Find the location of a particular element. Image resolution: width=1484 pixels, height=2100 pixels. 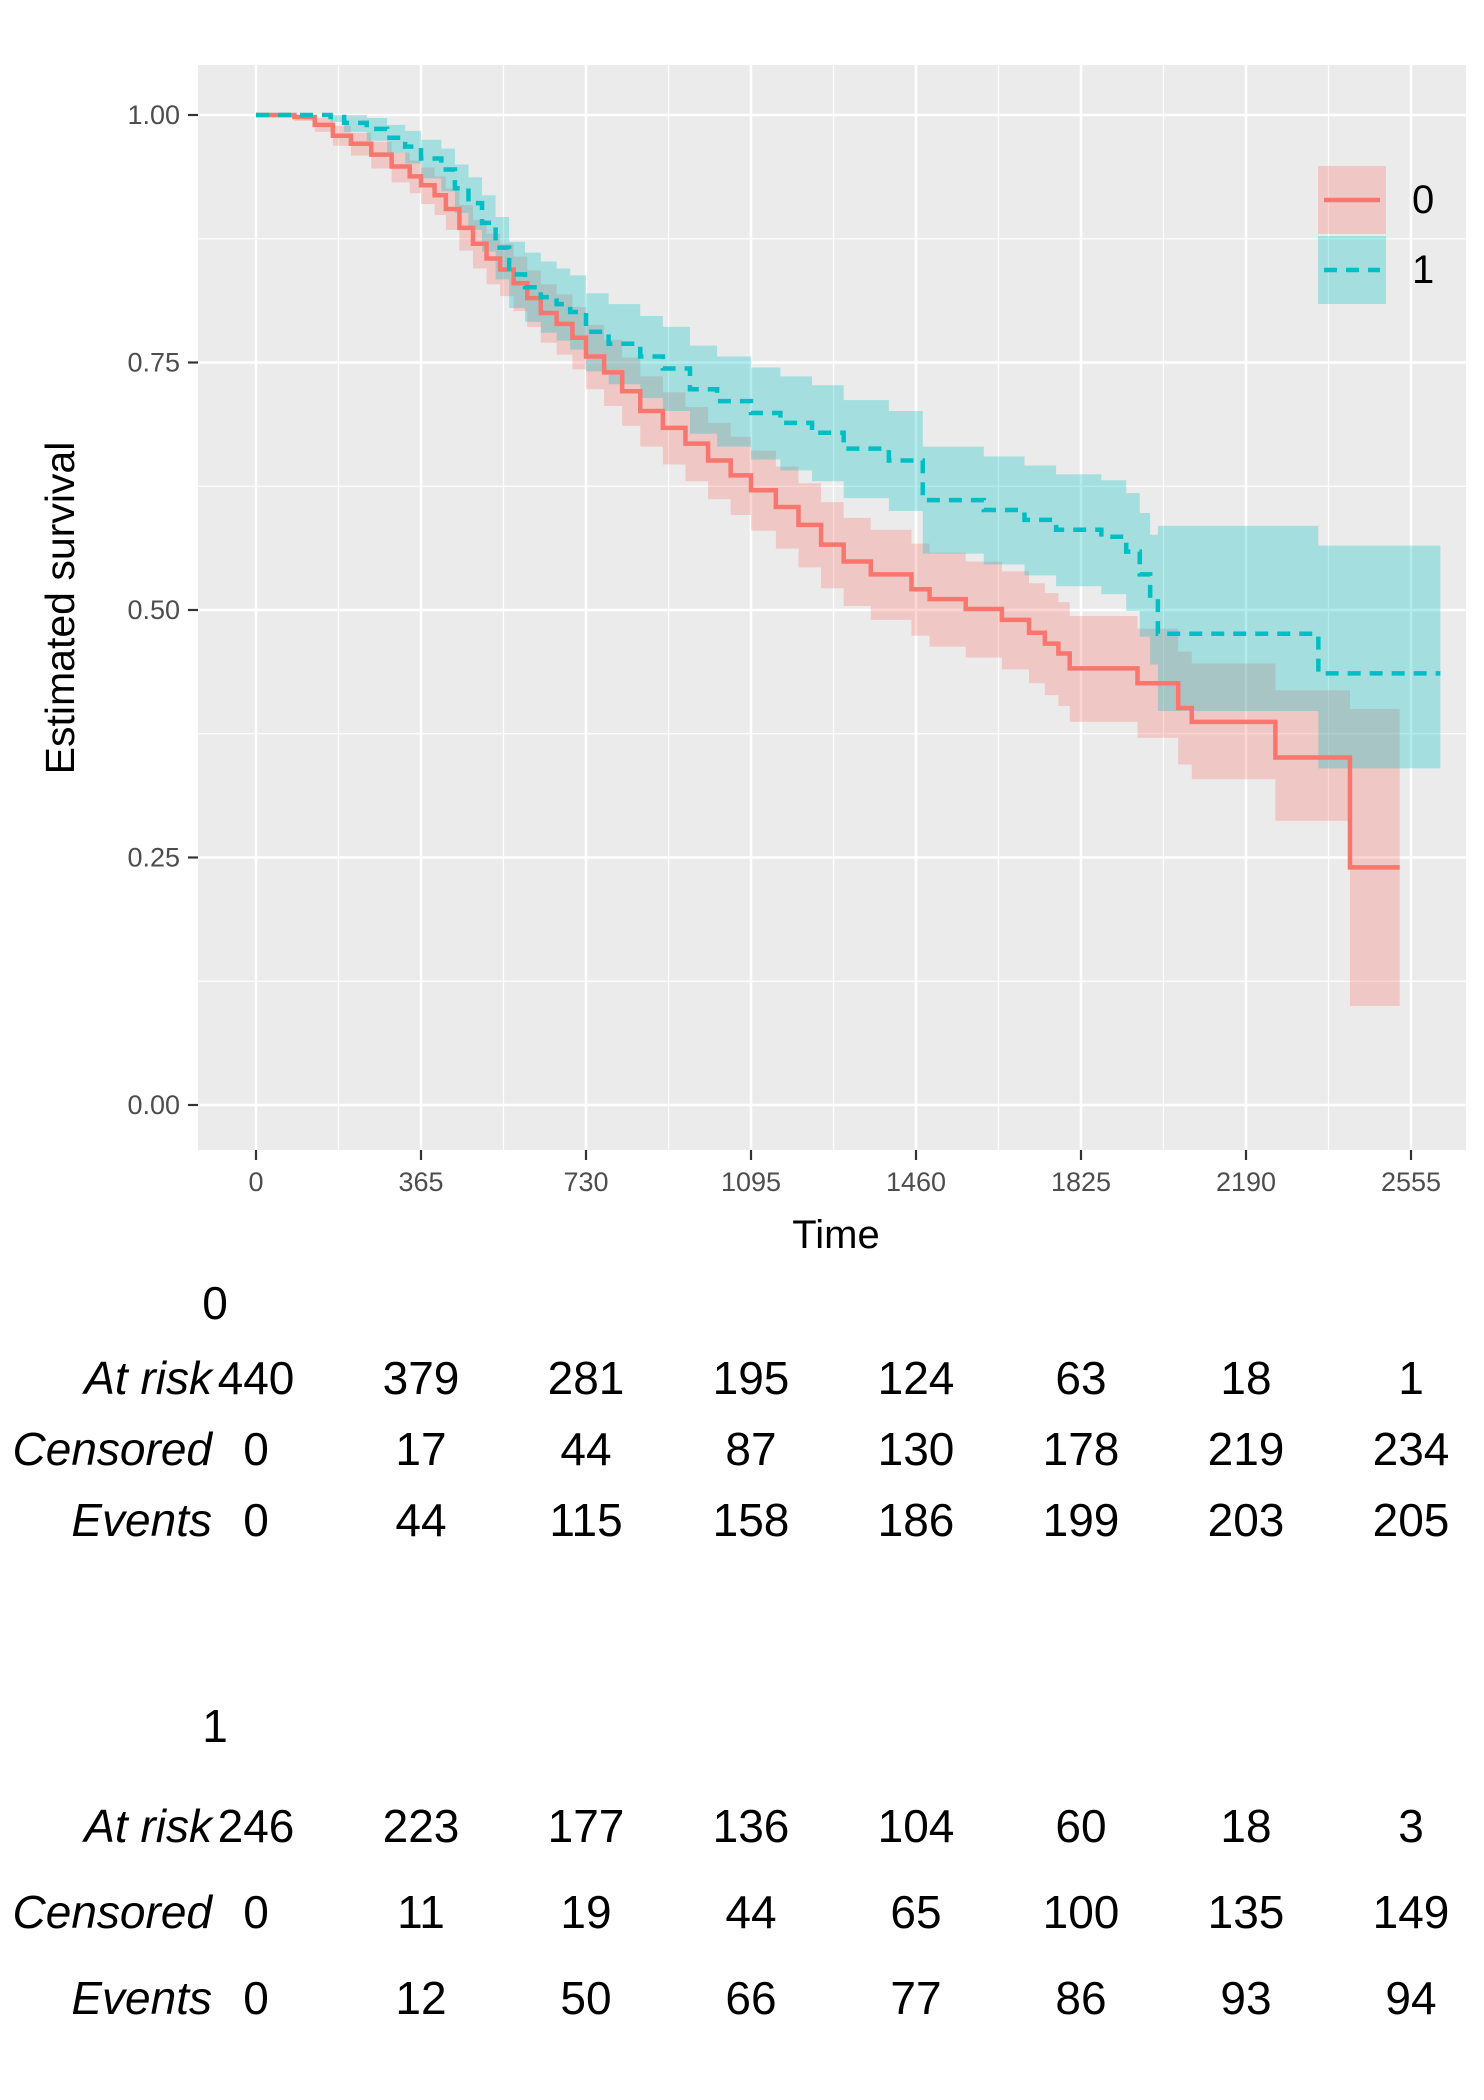

risk-value: 440 is located at coordinates (256, 1378).